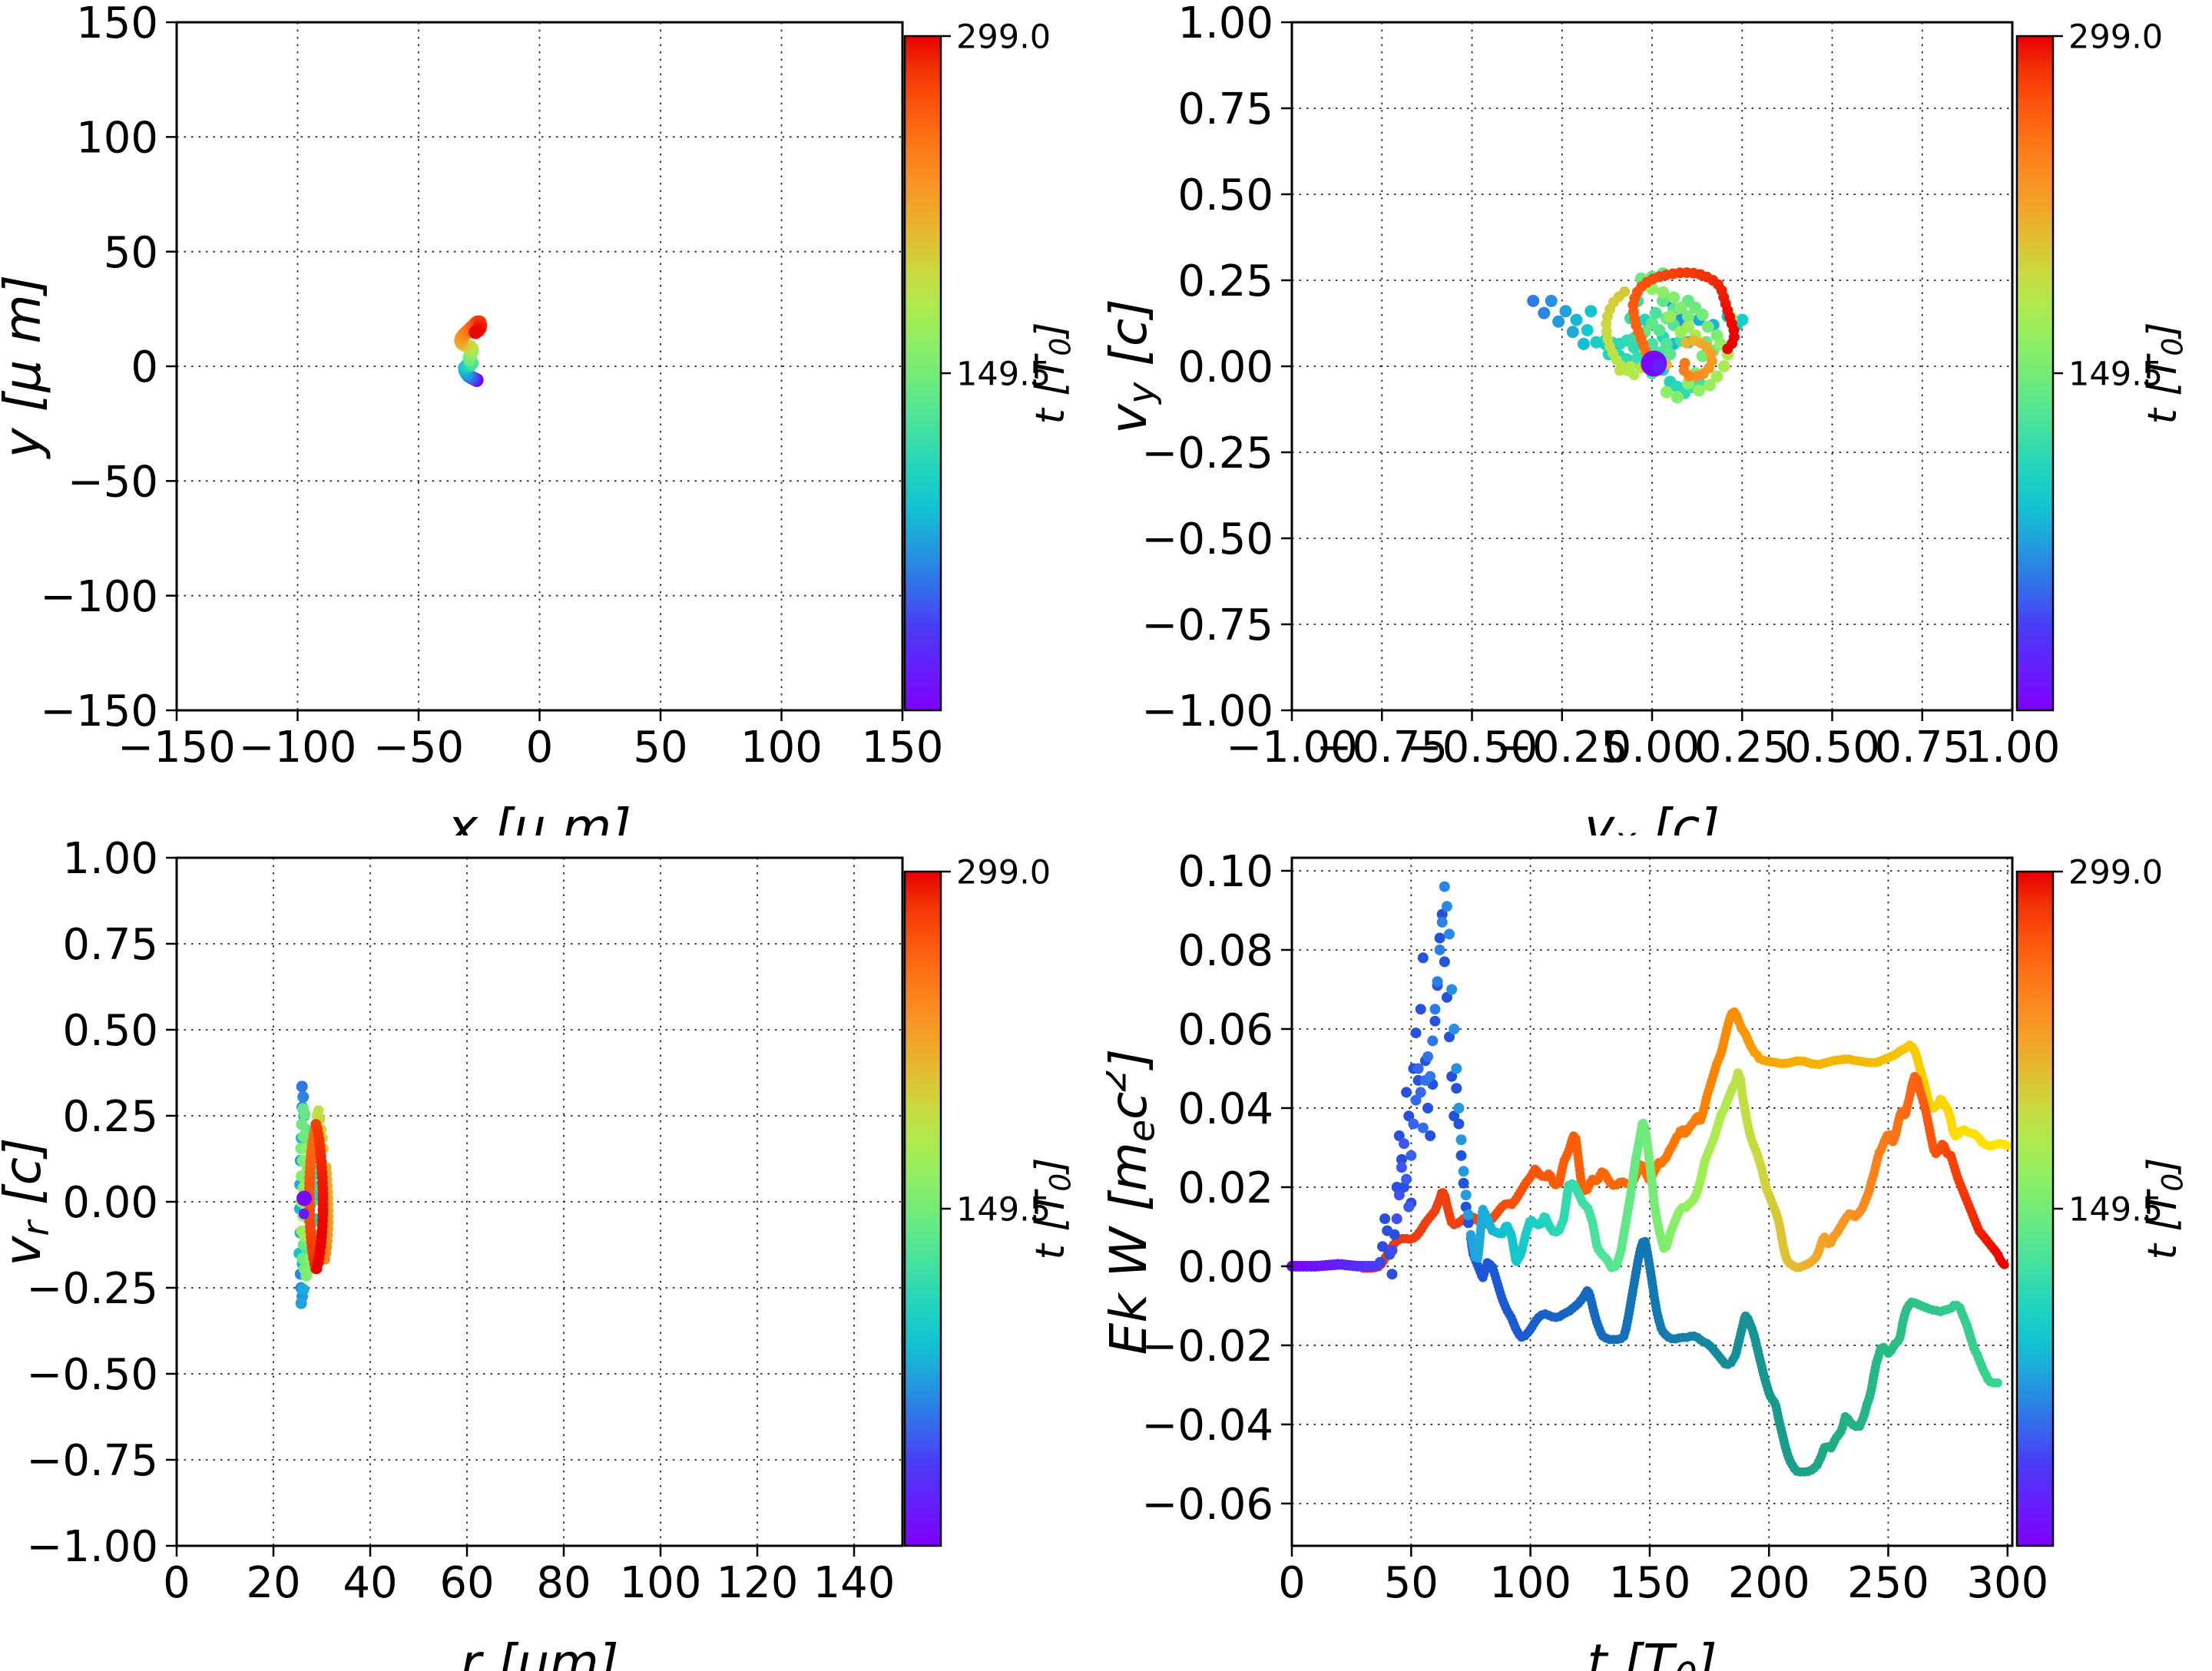 This screenshot has height=1671, width=2212. I want to click on y-axis-label: vy [c], so click(1135, 366).